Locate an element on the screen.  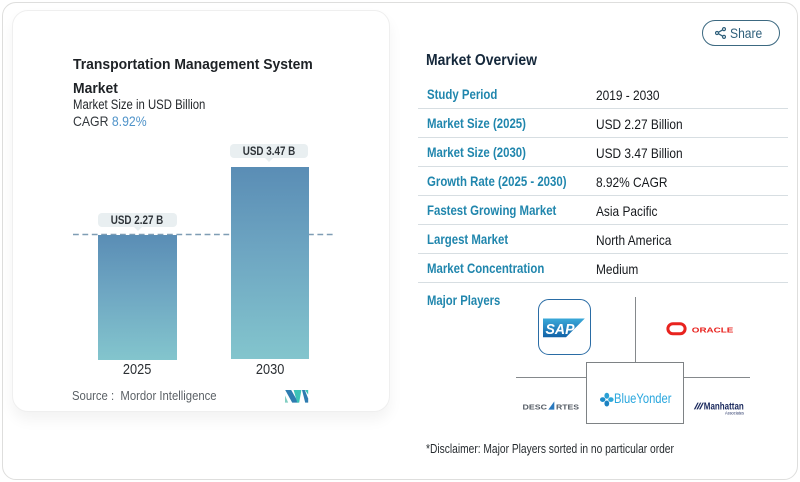
svg-text: SAP is located at coordinates (561, 329).